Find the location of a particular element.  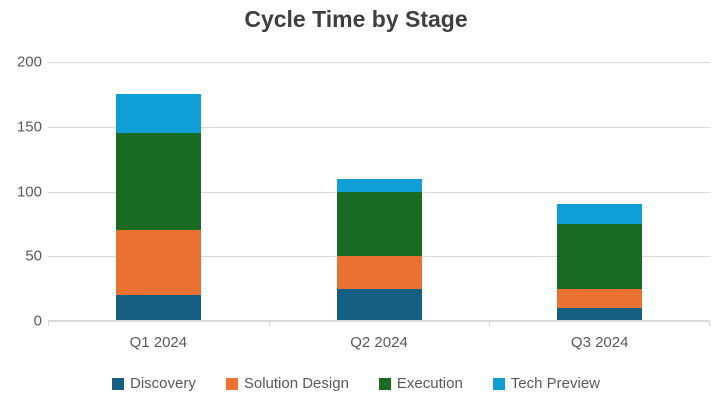

bar-segment-q1-2024-solution-design is located at coordinates (158, 263).